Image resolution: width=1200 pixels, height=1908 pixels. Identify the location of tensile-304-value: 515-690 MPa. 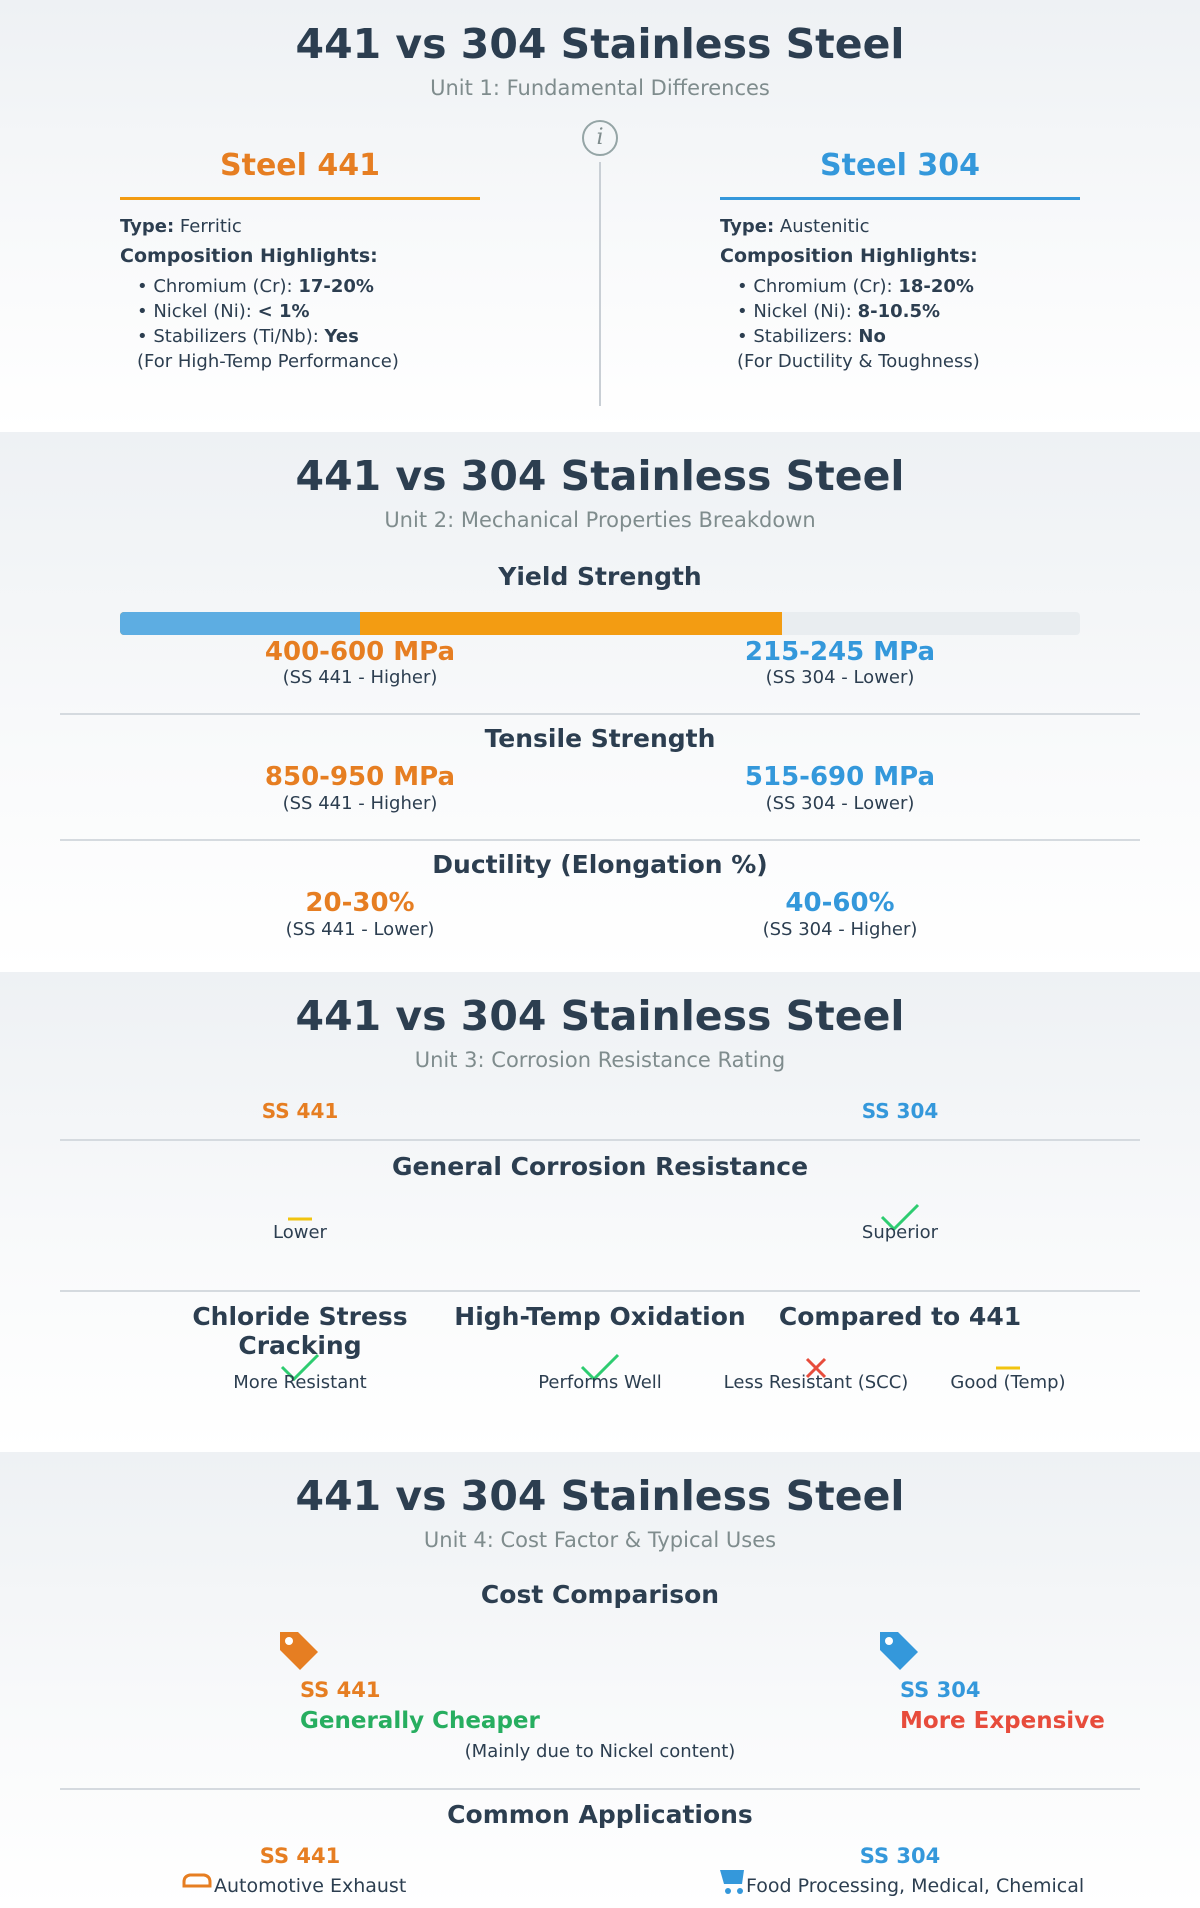
(840, 777).